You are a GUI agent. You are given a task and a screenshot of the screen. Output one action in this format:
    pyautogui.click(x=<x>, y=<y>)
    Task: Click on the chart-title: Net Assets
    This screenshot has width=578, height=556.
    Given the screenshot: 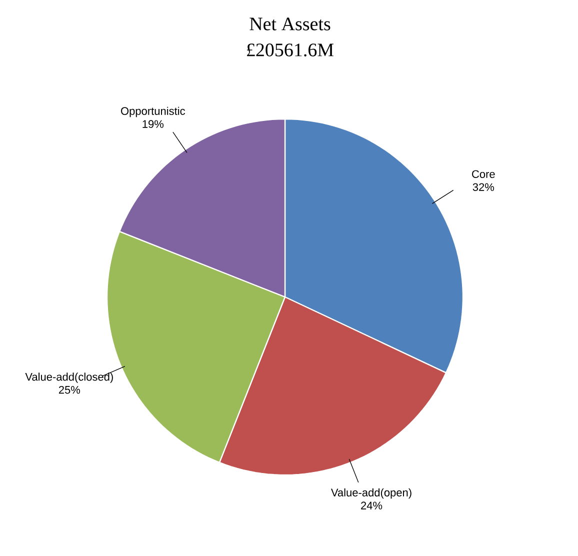 What is the action you would take?
    pyautogui.click(x=290, y=24)
    